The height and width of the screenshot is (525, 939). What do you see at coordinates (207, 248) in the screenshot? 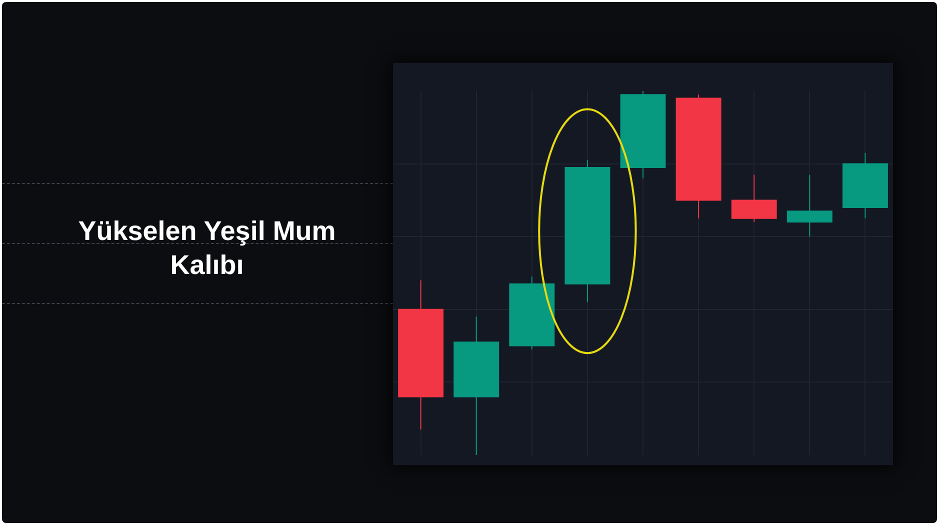
I see `text: Yükselen Yeşil Mum Kalıbı` at bounding box center [207, 248].